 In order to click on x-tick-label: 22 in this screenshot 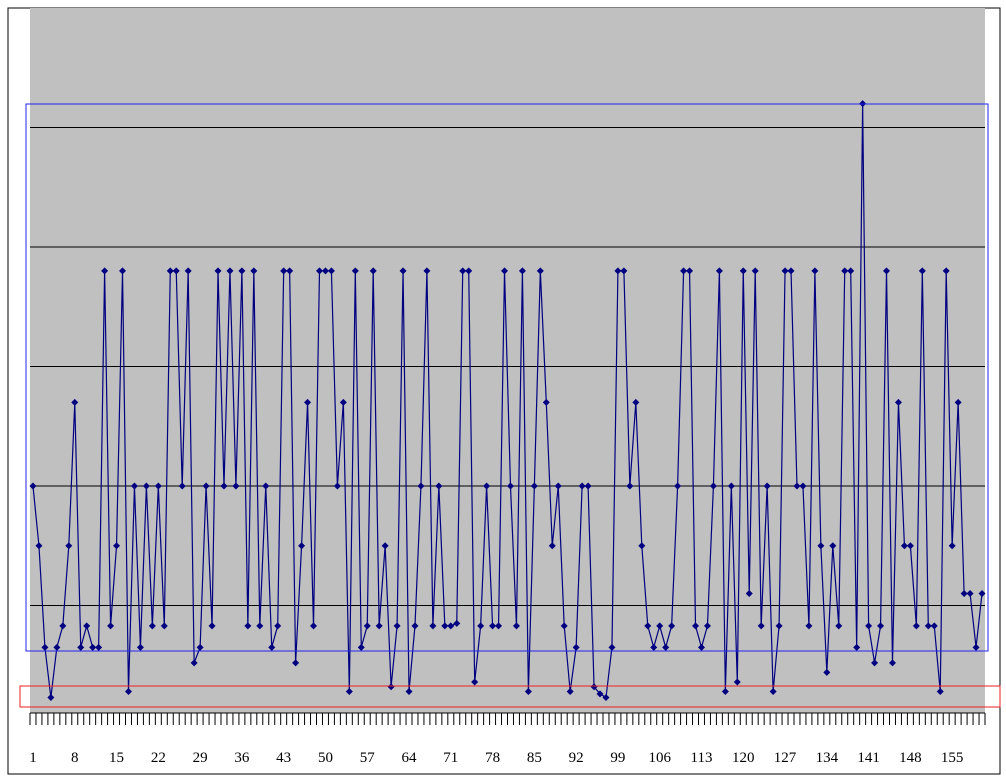, I will do `click(158, 758)`.